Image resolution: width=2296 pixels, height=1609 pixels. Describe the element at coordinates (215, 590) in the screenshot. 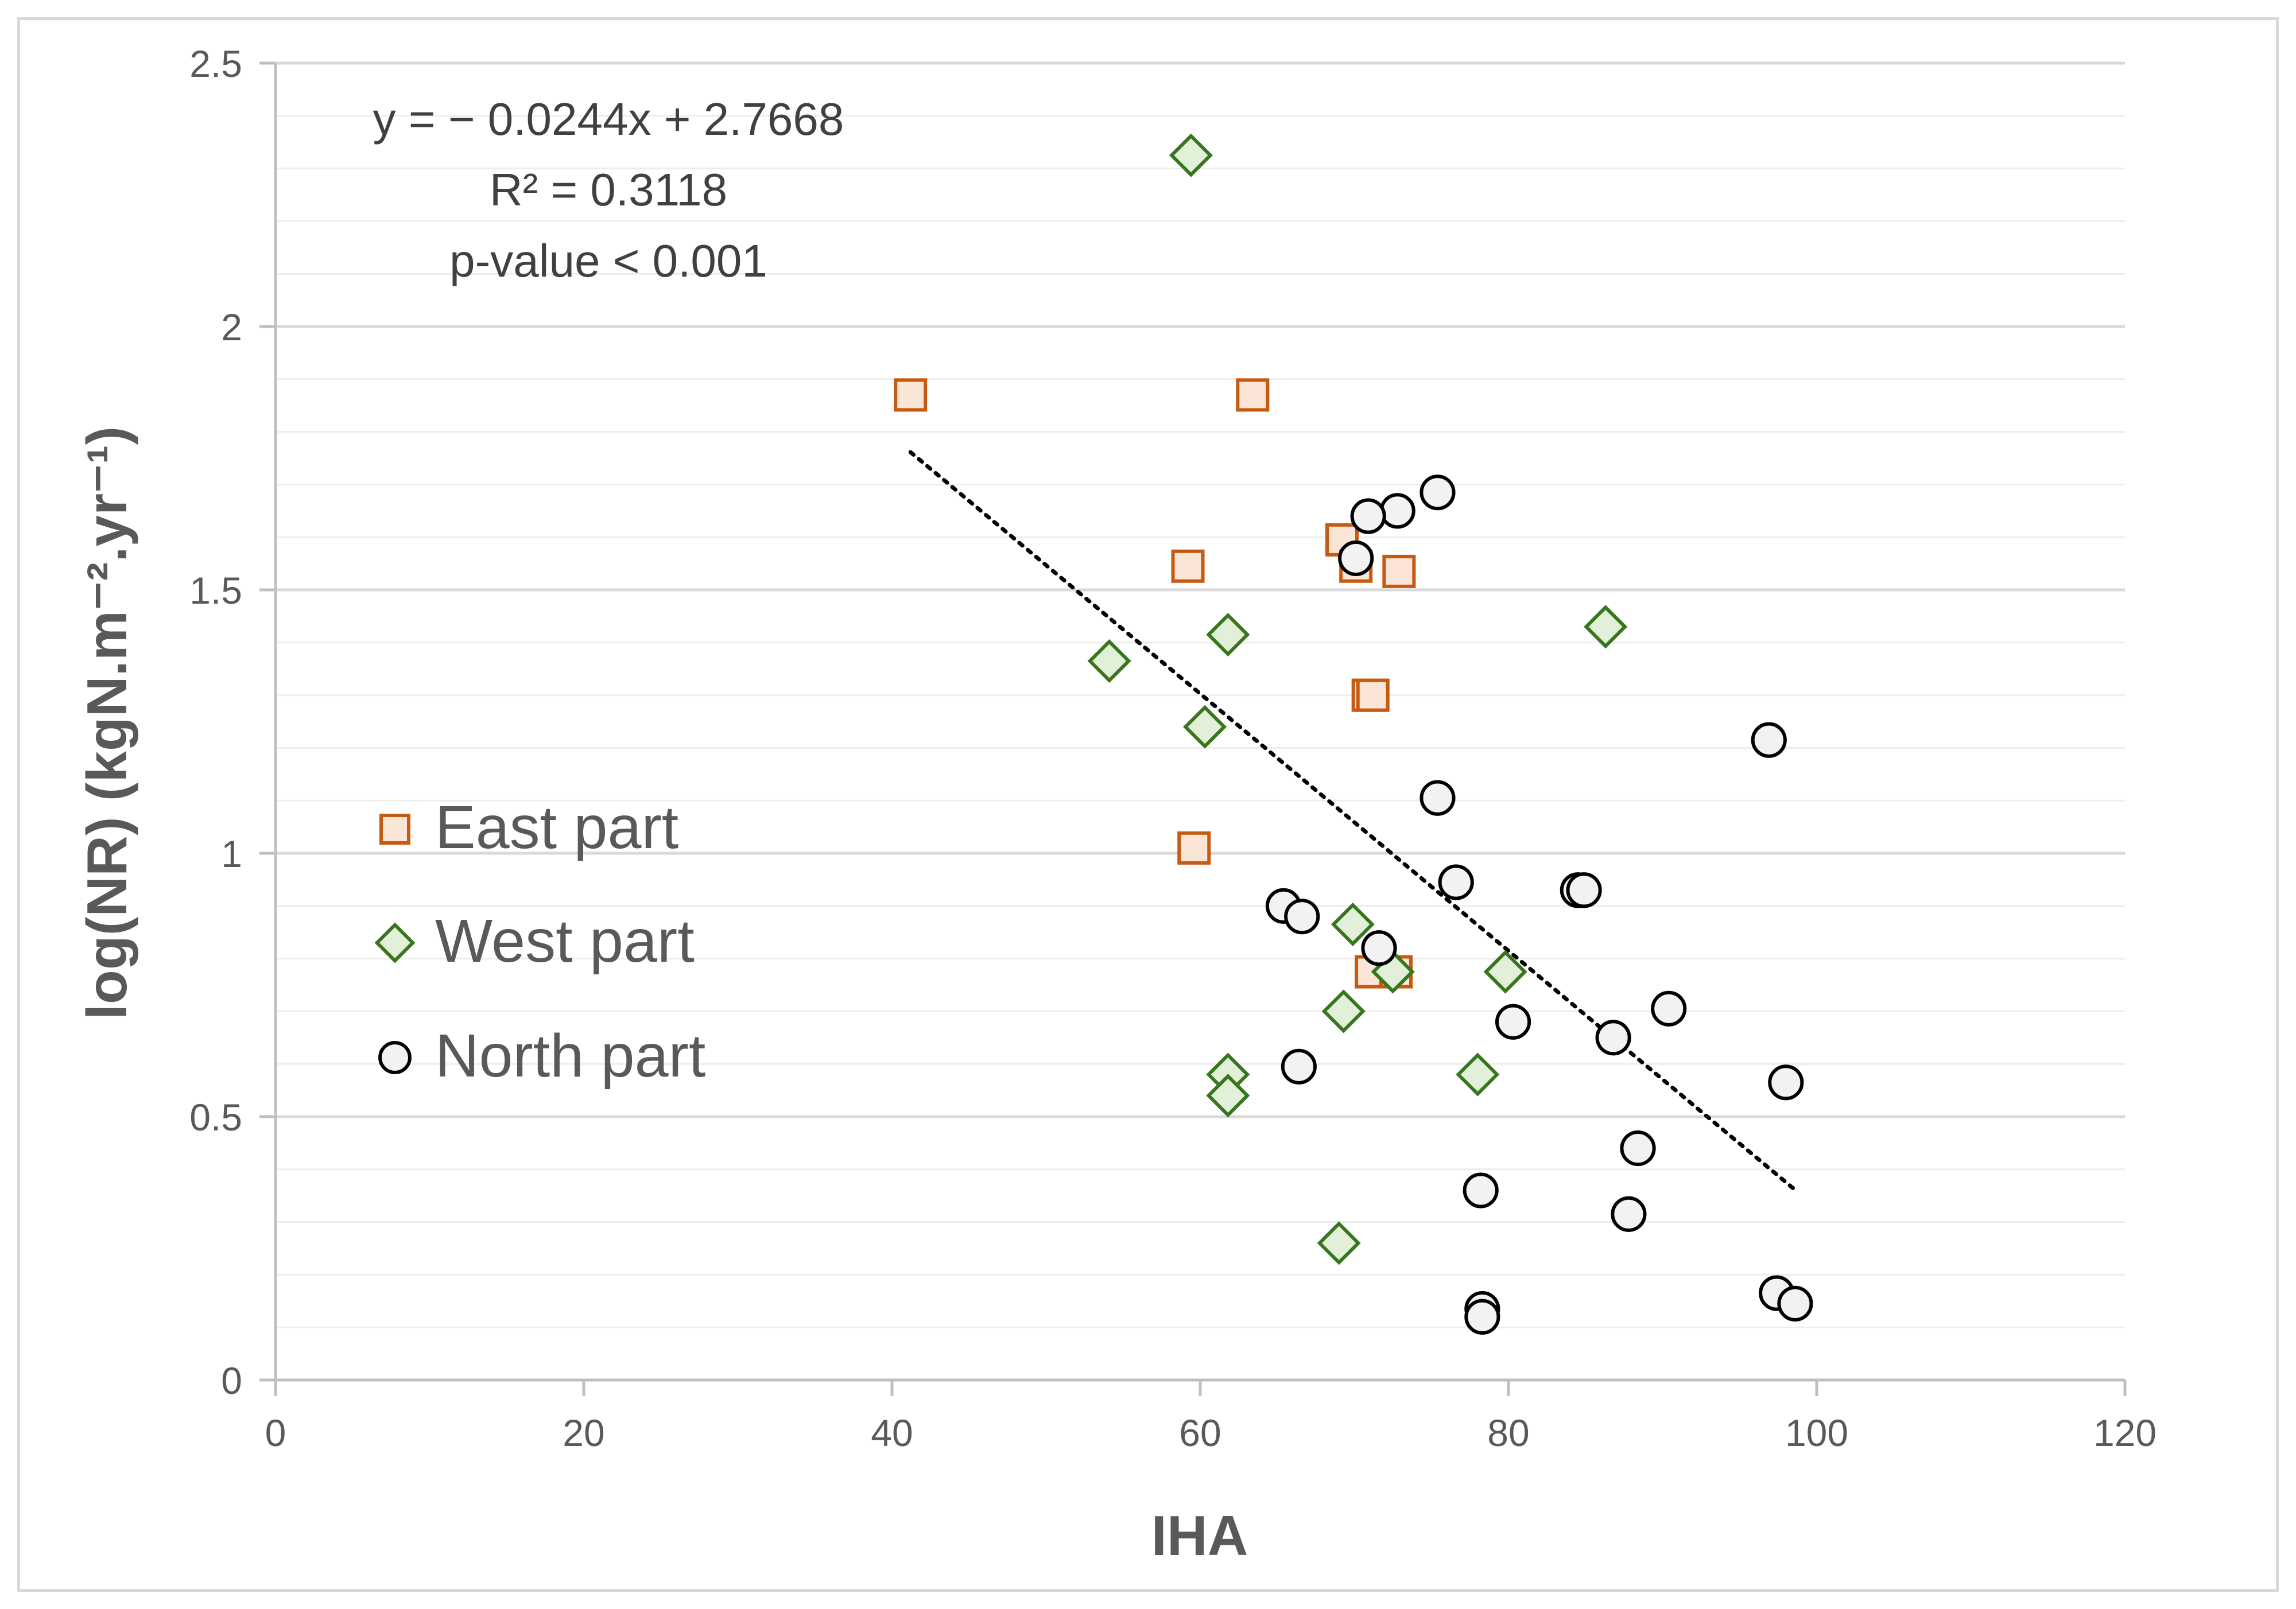

I see `y-tick-label: 1.5` at that location.